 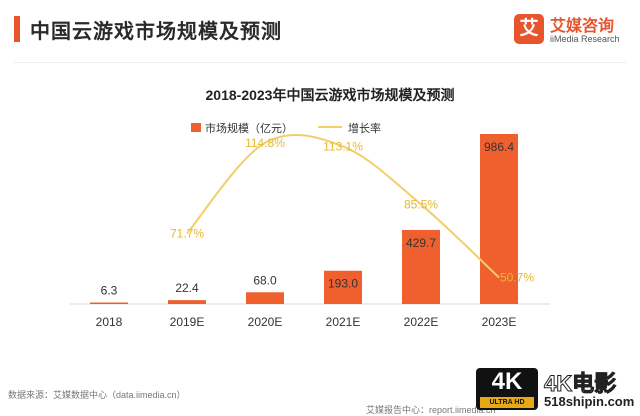 I want to click on page-header: 中国云游戏市场规模及预测 艾 艾媒咨询 iiMedia Research, so click(x=320, y=31).